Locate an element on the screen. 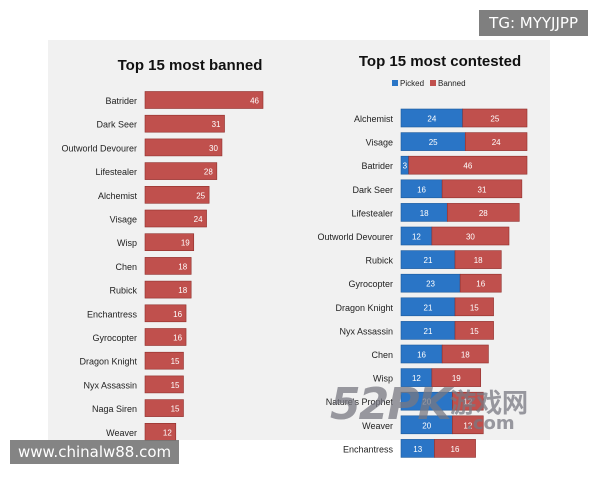  site-logo-watermark: 52PK 游戏网 .com is located at coordinates (429, 406).